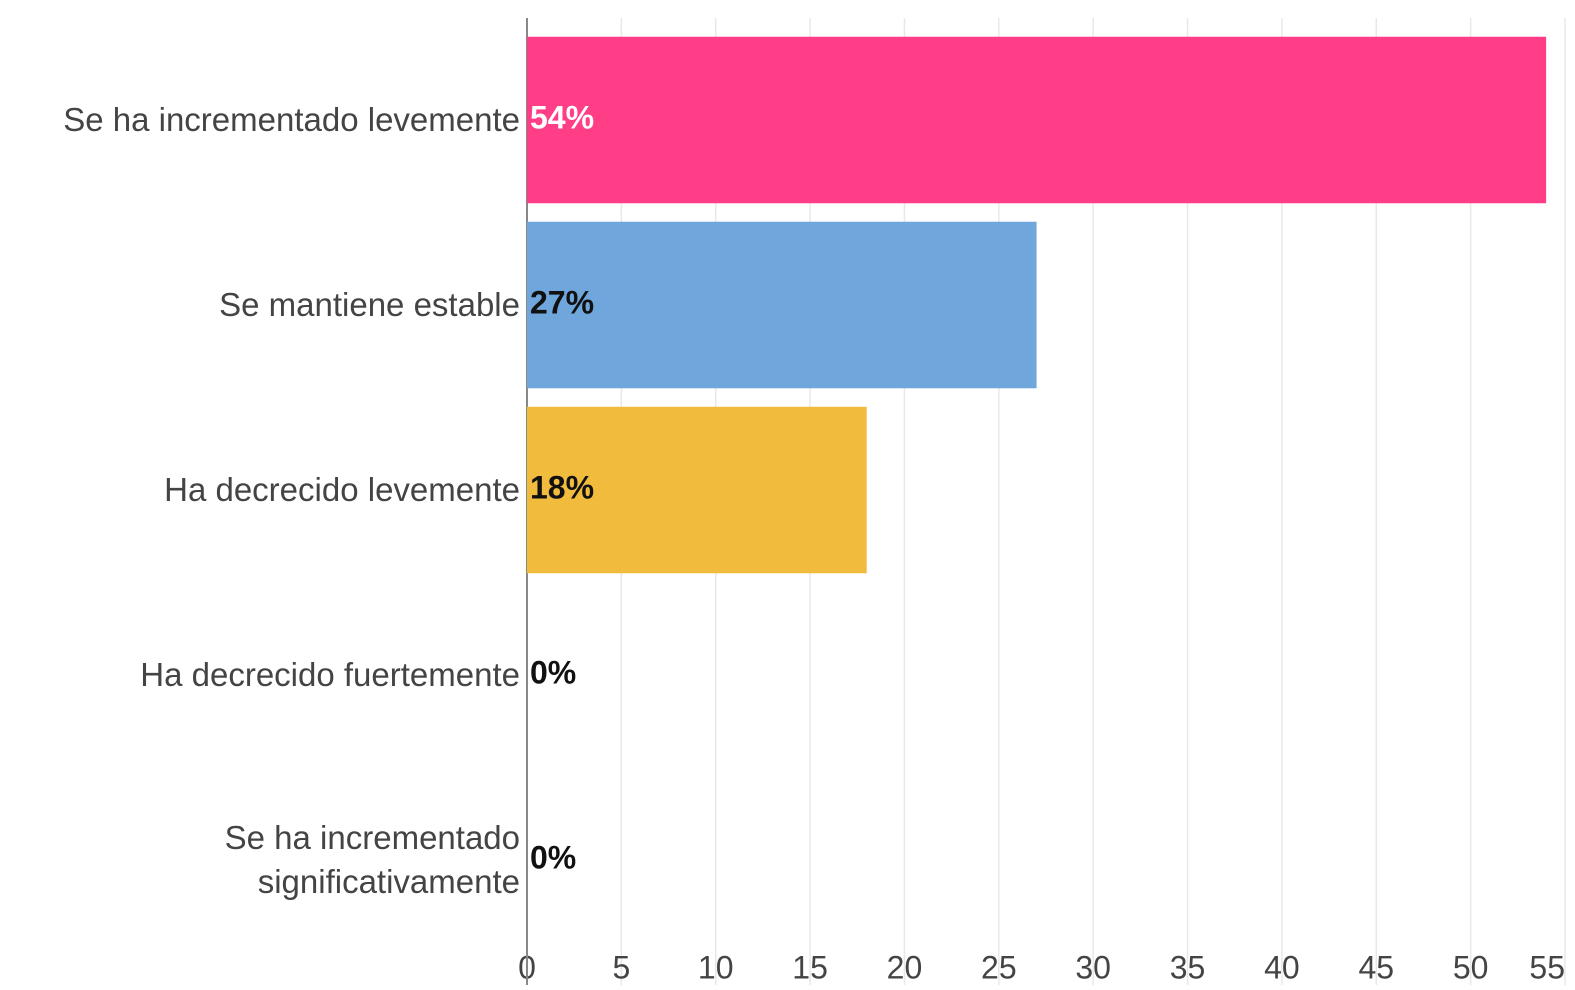 The image size is (1575, 990). I want to click on x-tick-label: 25, so click(999, 967).